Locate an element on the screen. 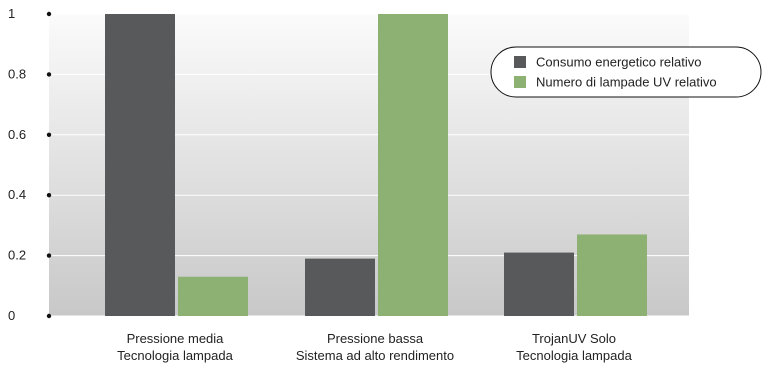 This screenshot has width=771, height=369. y-tick-label: 0.8 is located at coordinates (17, 73).